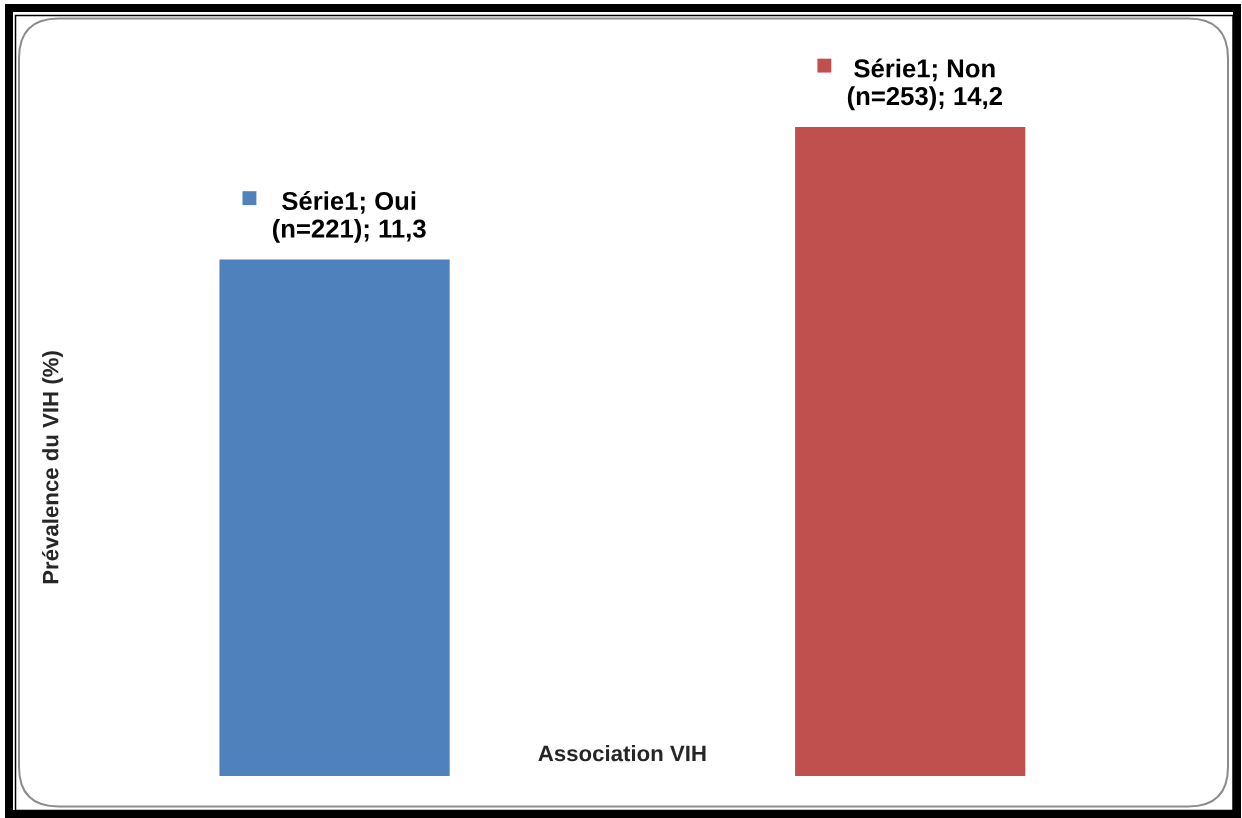  Describe the element at coordinates (622, 753) in the screenshot. I see `x-axis-title: Association VIH` at that location.